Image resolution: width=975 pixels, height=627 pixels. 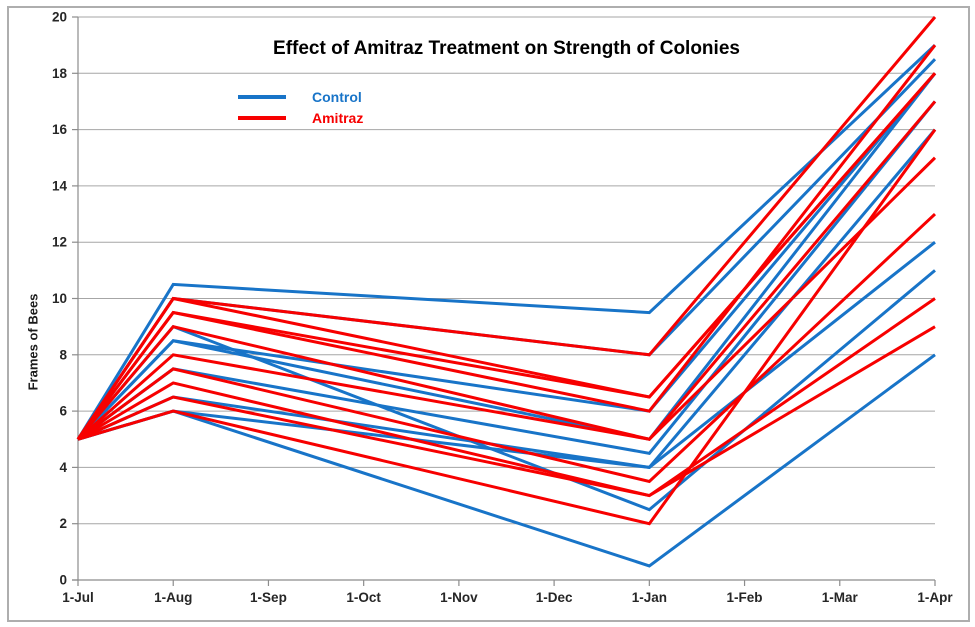 I want to click on x-tick-label-1-Aug: 1-Aug, so click(x=173, y=597).